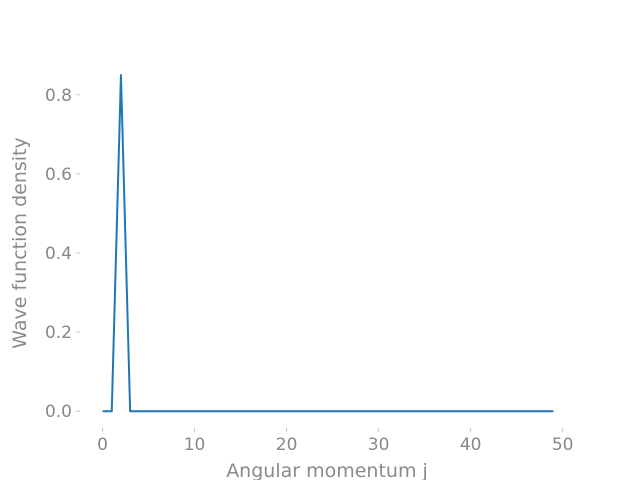  Describe the element at coordinates (58, 175) in the screenshot. I see `y-tick-label: 0.6` at that location.